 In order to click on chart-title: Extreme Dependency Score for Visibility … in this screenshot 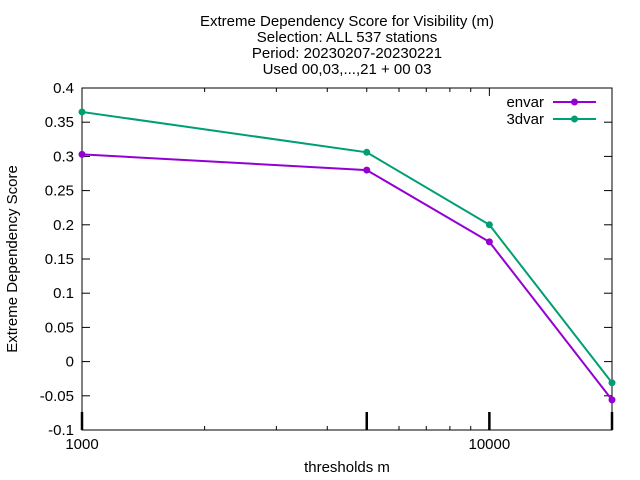, I will do `click(347, 45)`.